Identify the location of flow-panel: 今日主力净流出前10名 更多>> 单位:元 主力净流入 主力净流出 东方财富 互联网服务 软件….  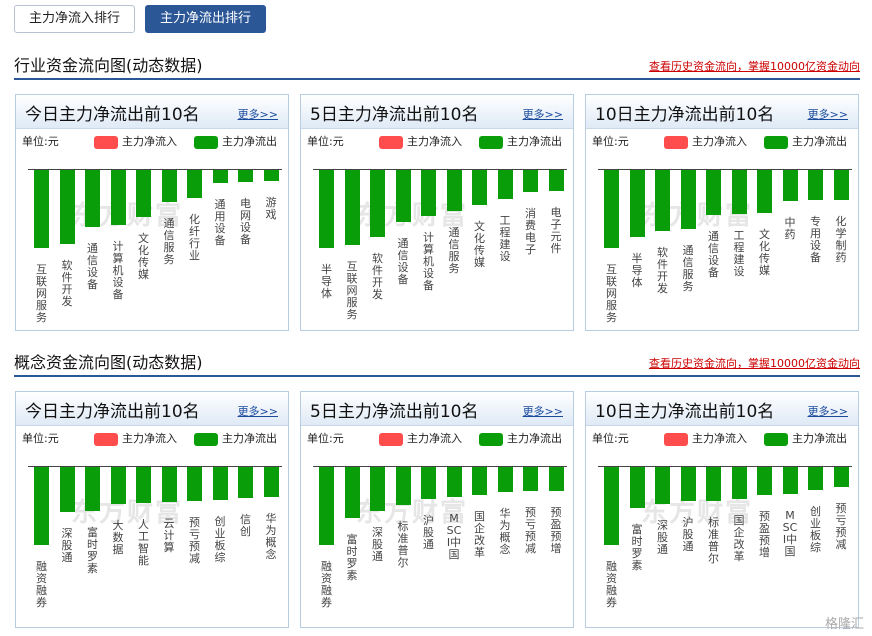
(152, 212).